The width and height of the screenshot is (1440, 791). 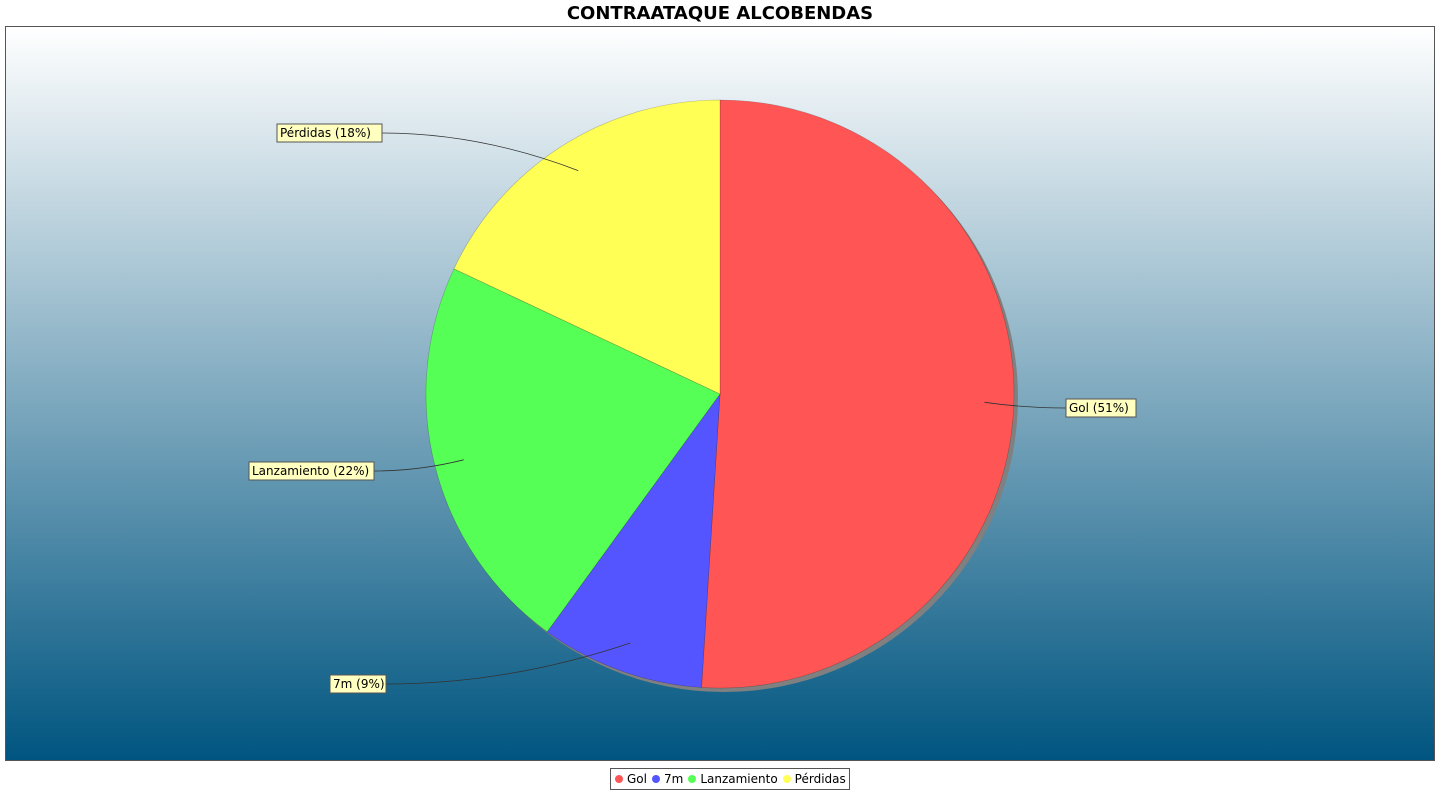 I want to click on legend-label: Lanzamiento, so click(x=739, y=779).